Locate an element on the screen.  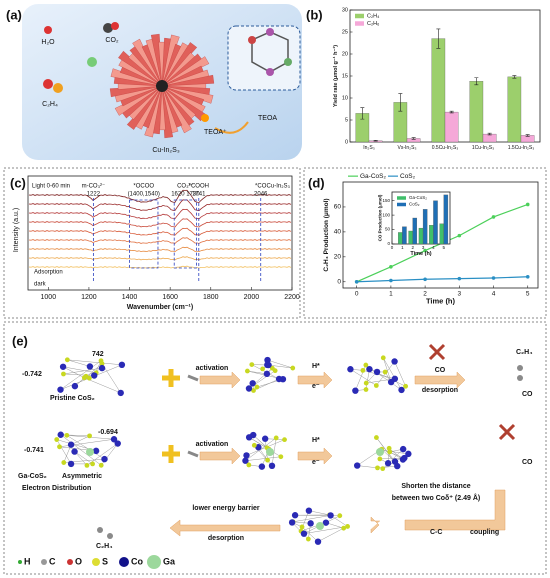
panel-c-frame is located at coordinates (152, 243).